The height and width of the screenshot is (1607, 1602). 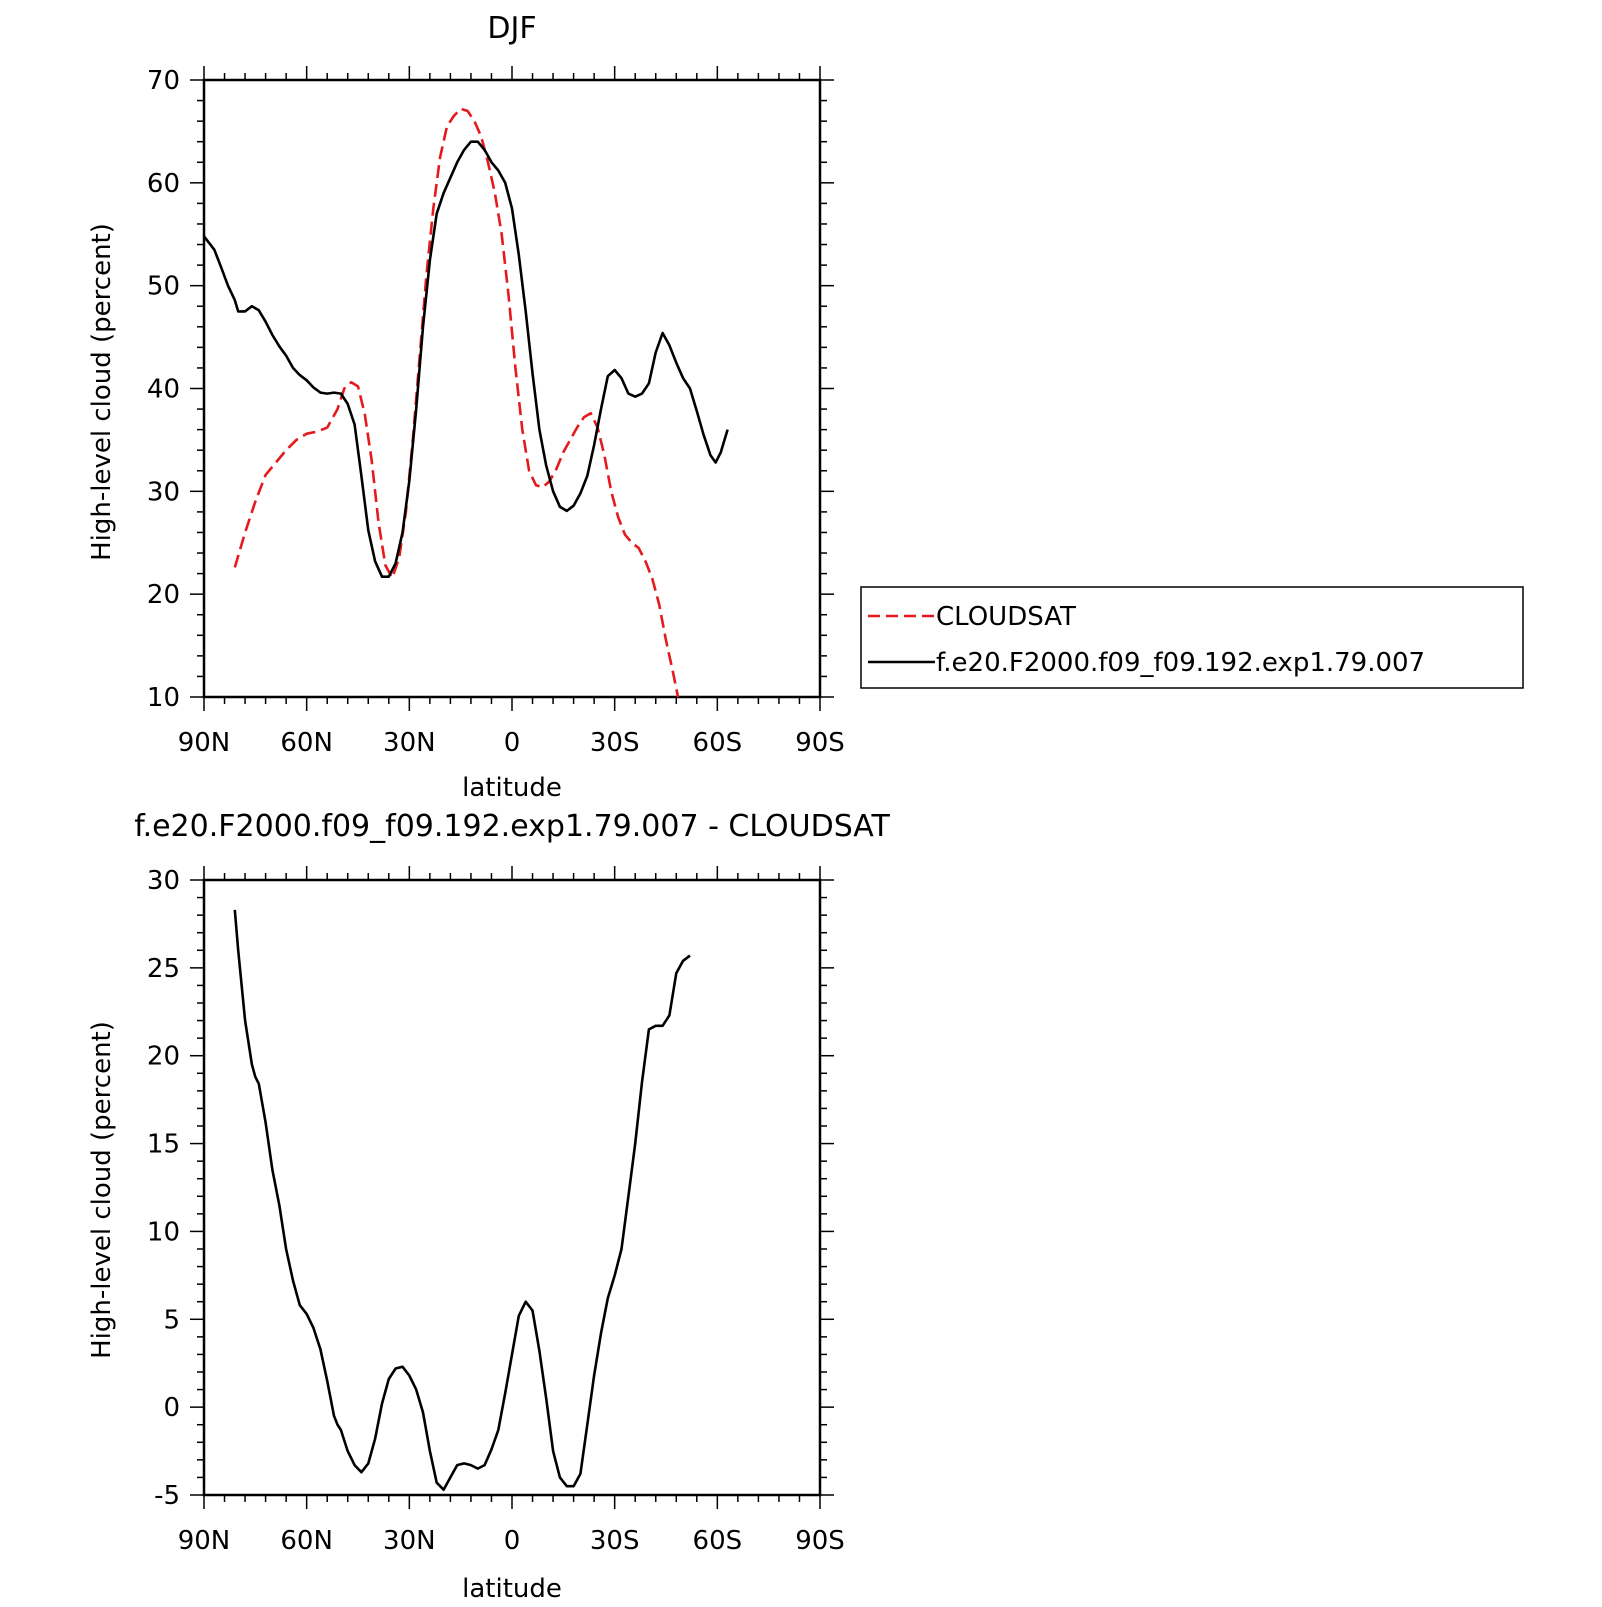 What do you see at coordinates (511, 28) in the screenshot?
I see `top-panel-title: DJF` at bounding box center [511, 28].